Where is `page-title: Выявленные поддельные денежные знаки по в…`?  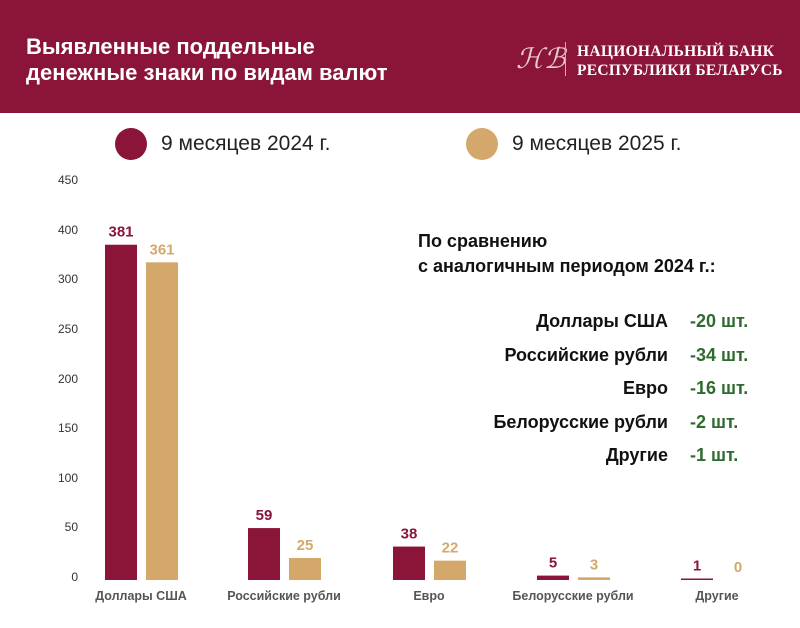 page-title: Выявленные поддельные денежные знаки по в… is located at coordinates (207, 60).